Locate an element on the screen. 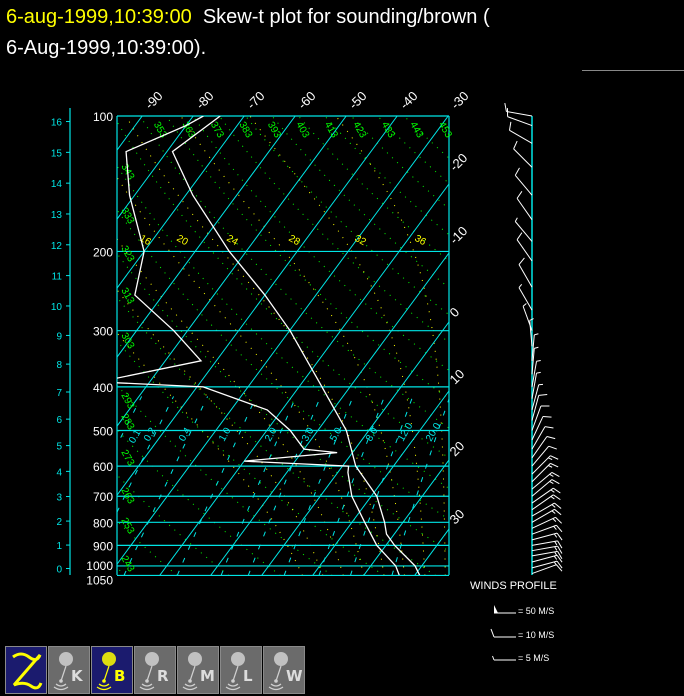 The height and width of the screenshot is (696, 684). dry-adiabat-label: 313 is located at coordinates (127, 296).